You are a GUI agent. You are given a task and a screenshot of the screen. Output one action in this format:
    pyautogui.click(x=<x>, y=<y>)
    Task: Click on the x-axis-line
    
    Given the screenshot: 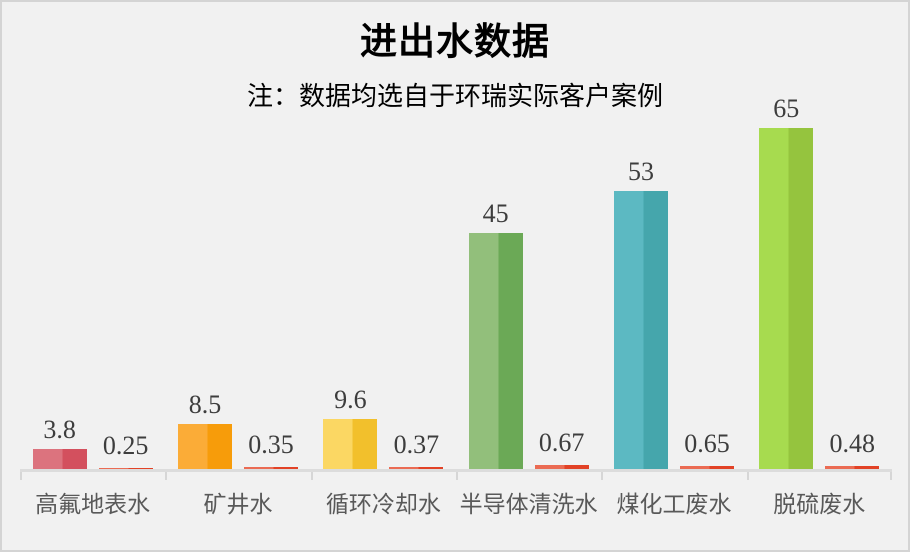 What is the action you would take?
    pyautogui.click(x=456, y=474)
    